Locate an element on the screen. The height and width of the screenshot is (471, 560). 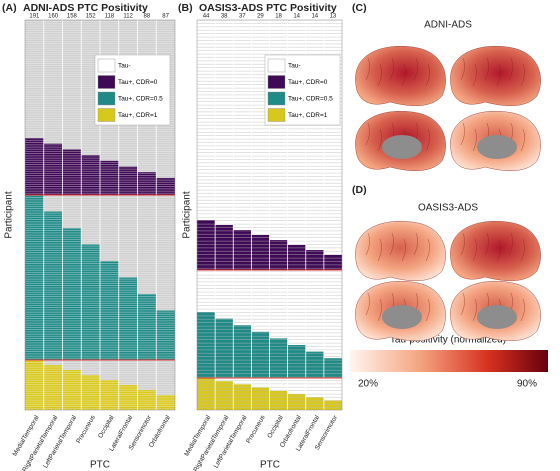
column-count: 13 is located at coordinates (333, 17).